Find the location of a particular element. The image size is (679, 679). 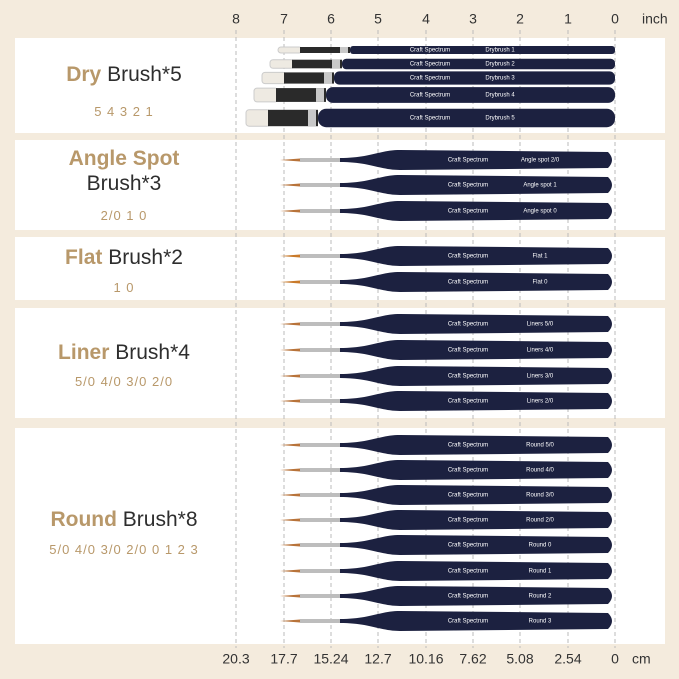

cm-label: 10.16 is located at coordinates (425, 659).